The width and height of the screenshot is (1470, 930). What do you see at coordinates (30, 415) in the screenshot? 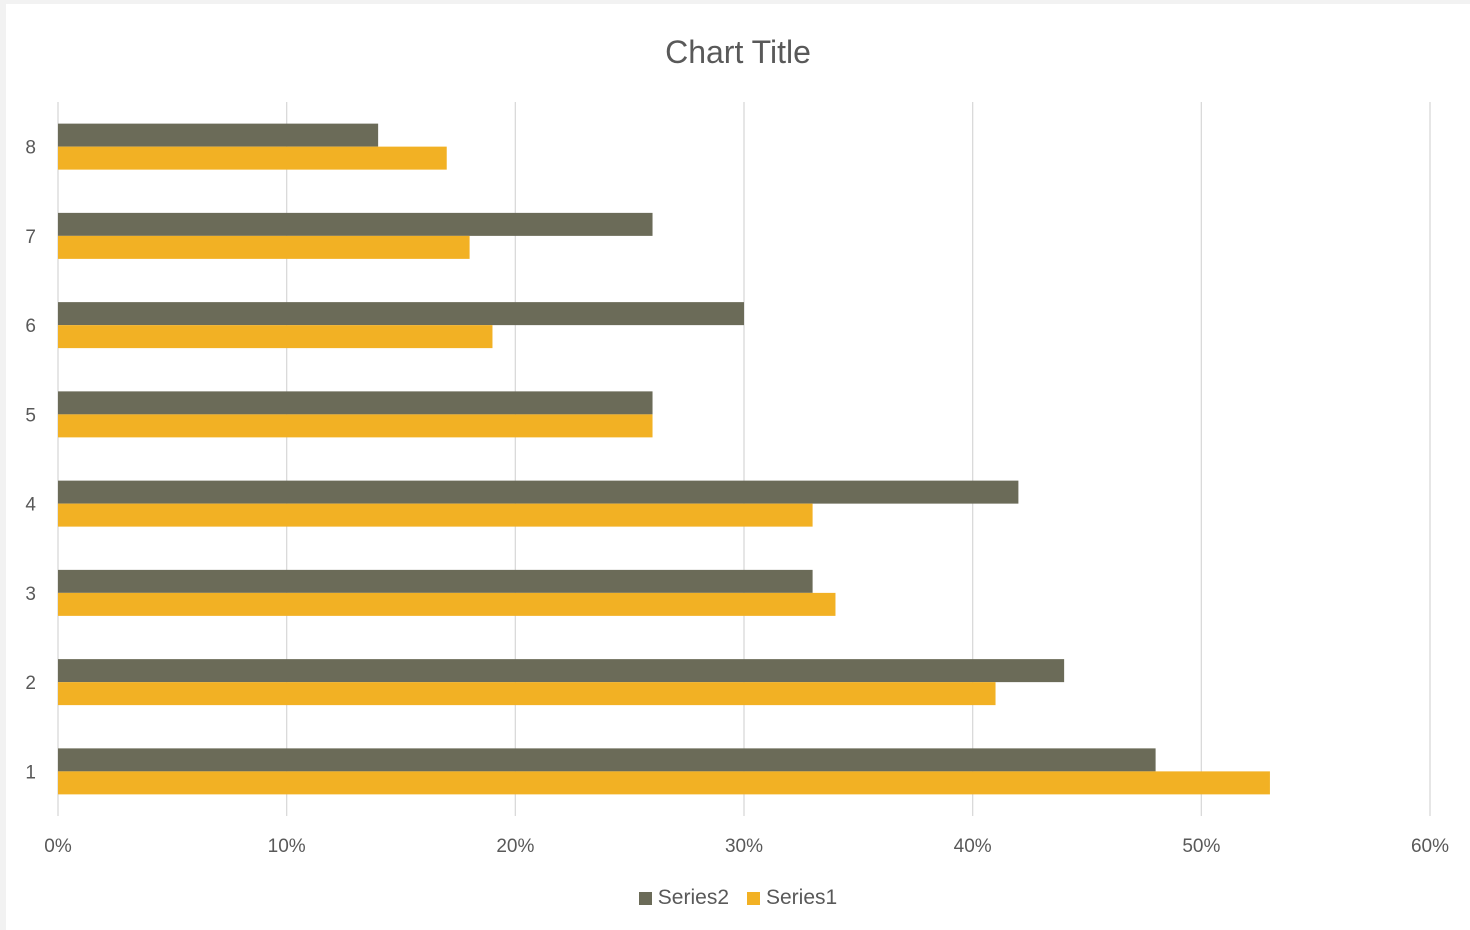
I see `y-tick-label: 5` at bounding box center [30, 415].